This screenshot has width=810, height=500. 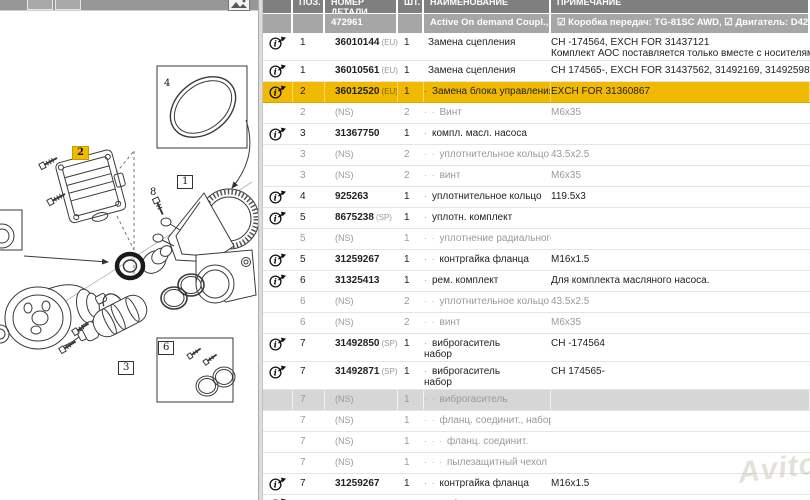 What do you see at coordinates (442, 322) in the screenshot?
I see `cell-name: · · винт` at bounding box center [442, 322].